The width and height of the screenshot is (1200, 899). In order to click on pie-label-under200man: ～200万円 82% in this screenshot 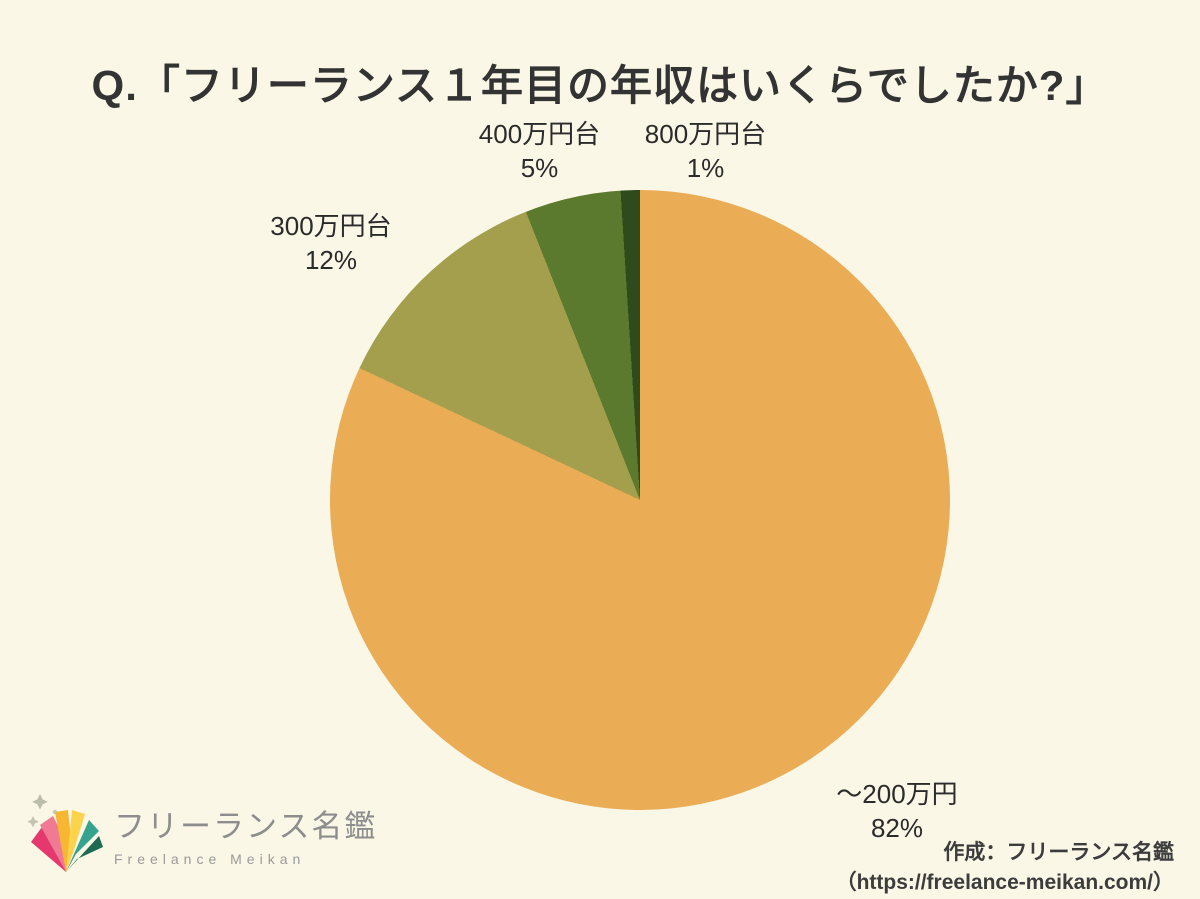, I will do `click(897, 812)`.